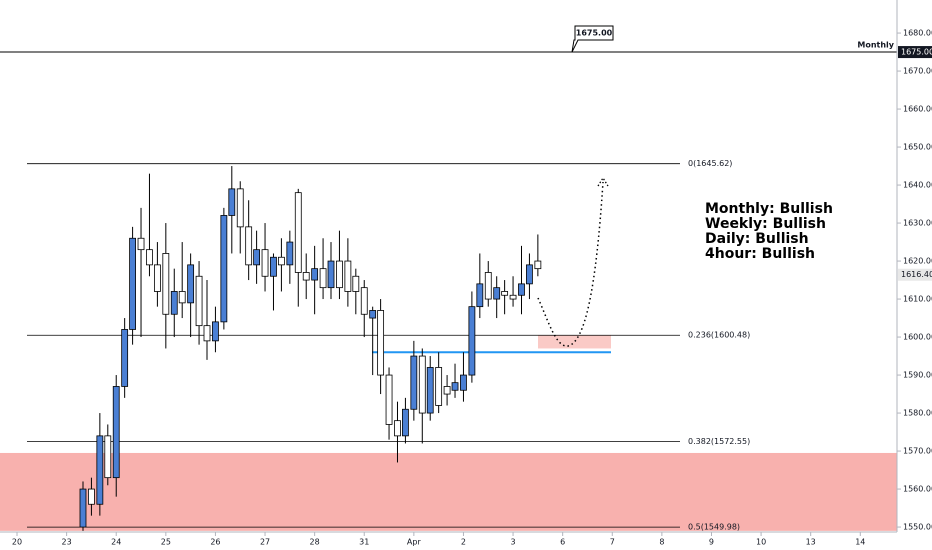  What do you see at coordinates (860, 542) in the screenshot?
I see `x-tick-label: 14` at bounding box center [860, 542].